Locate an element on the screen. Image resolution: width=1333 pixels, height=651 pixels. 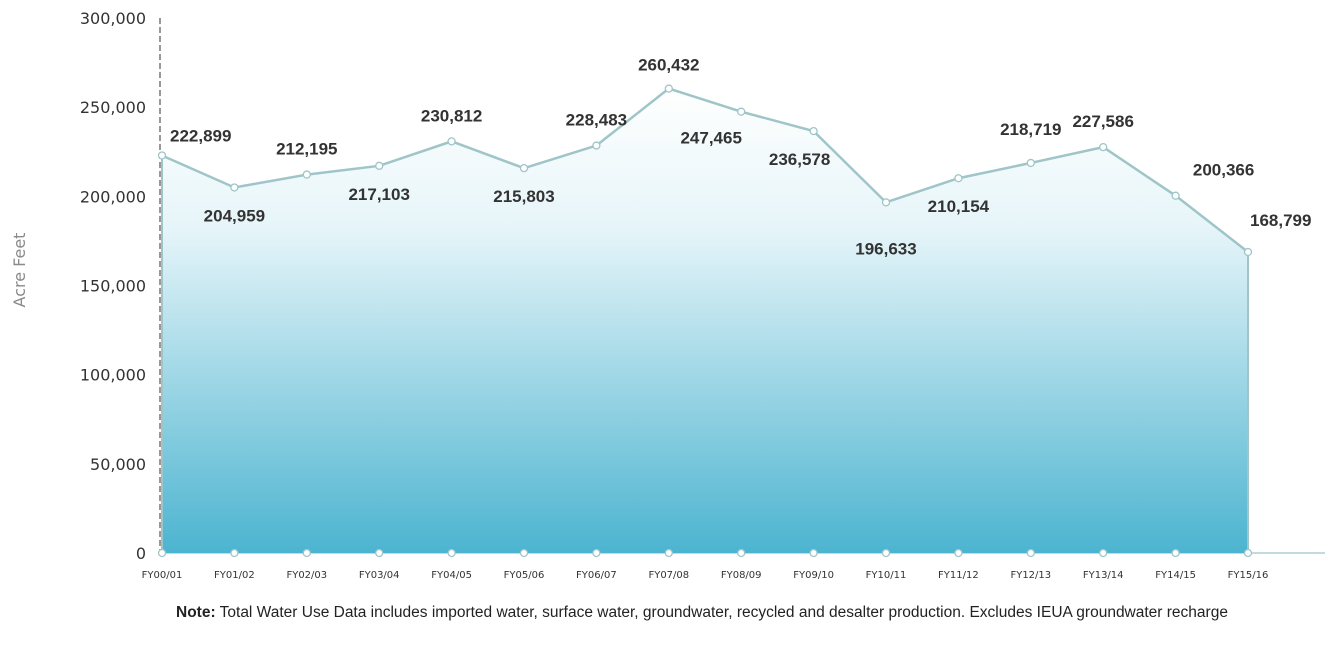
y-tick-label: 200,000 is located at coordinates (113, 196).